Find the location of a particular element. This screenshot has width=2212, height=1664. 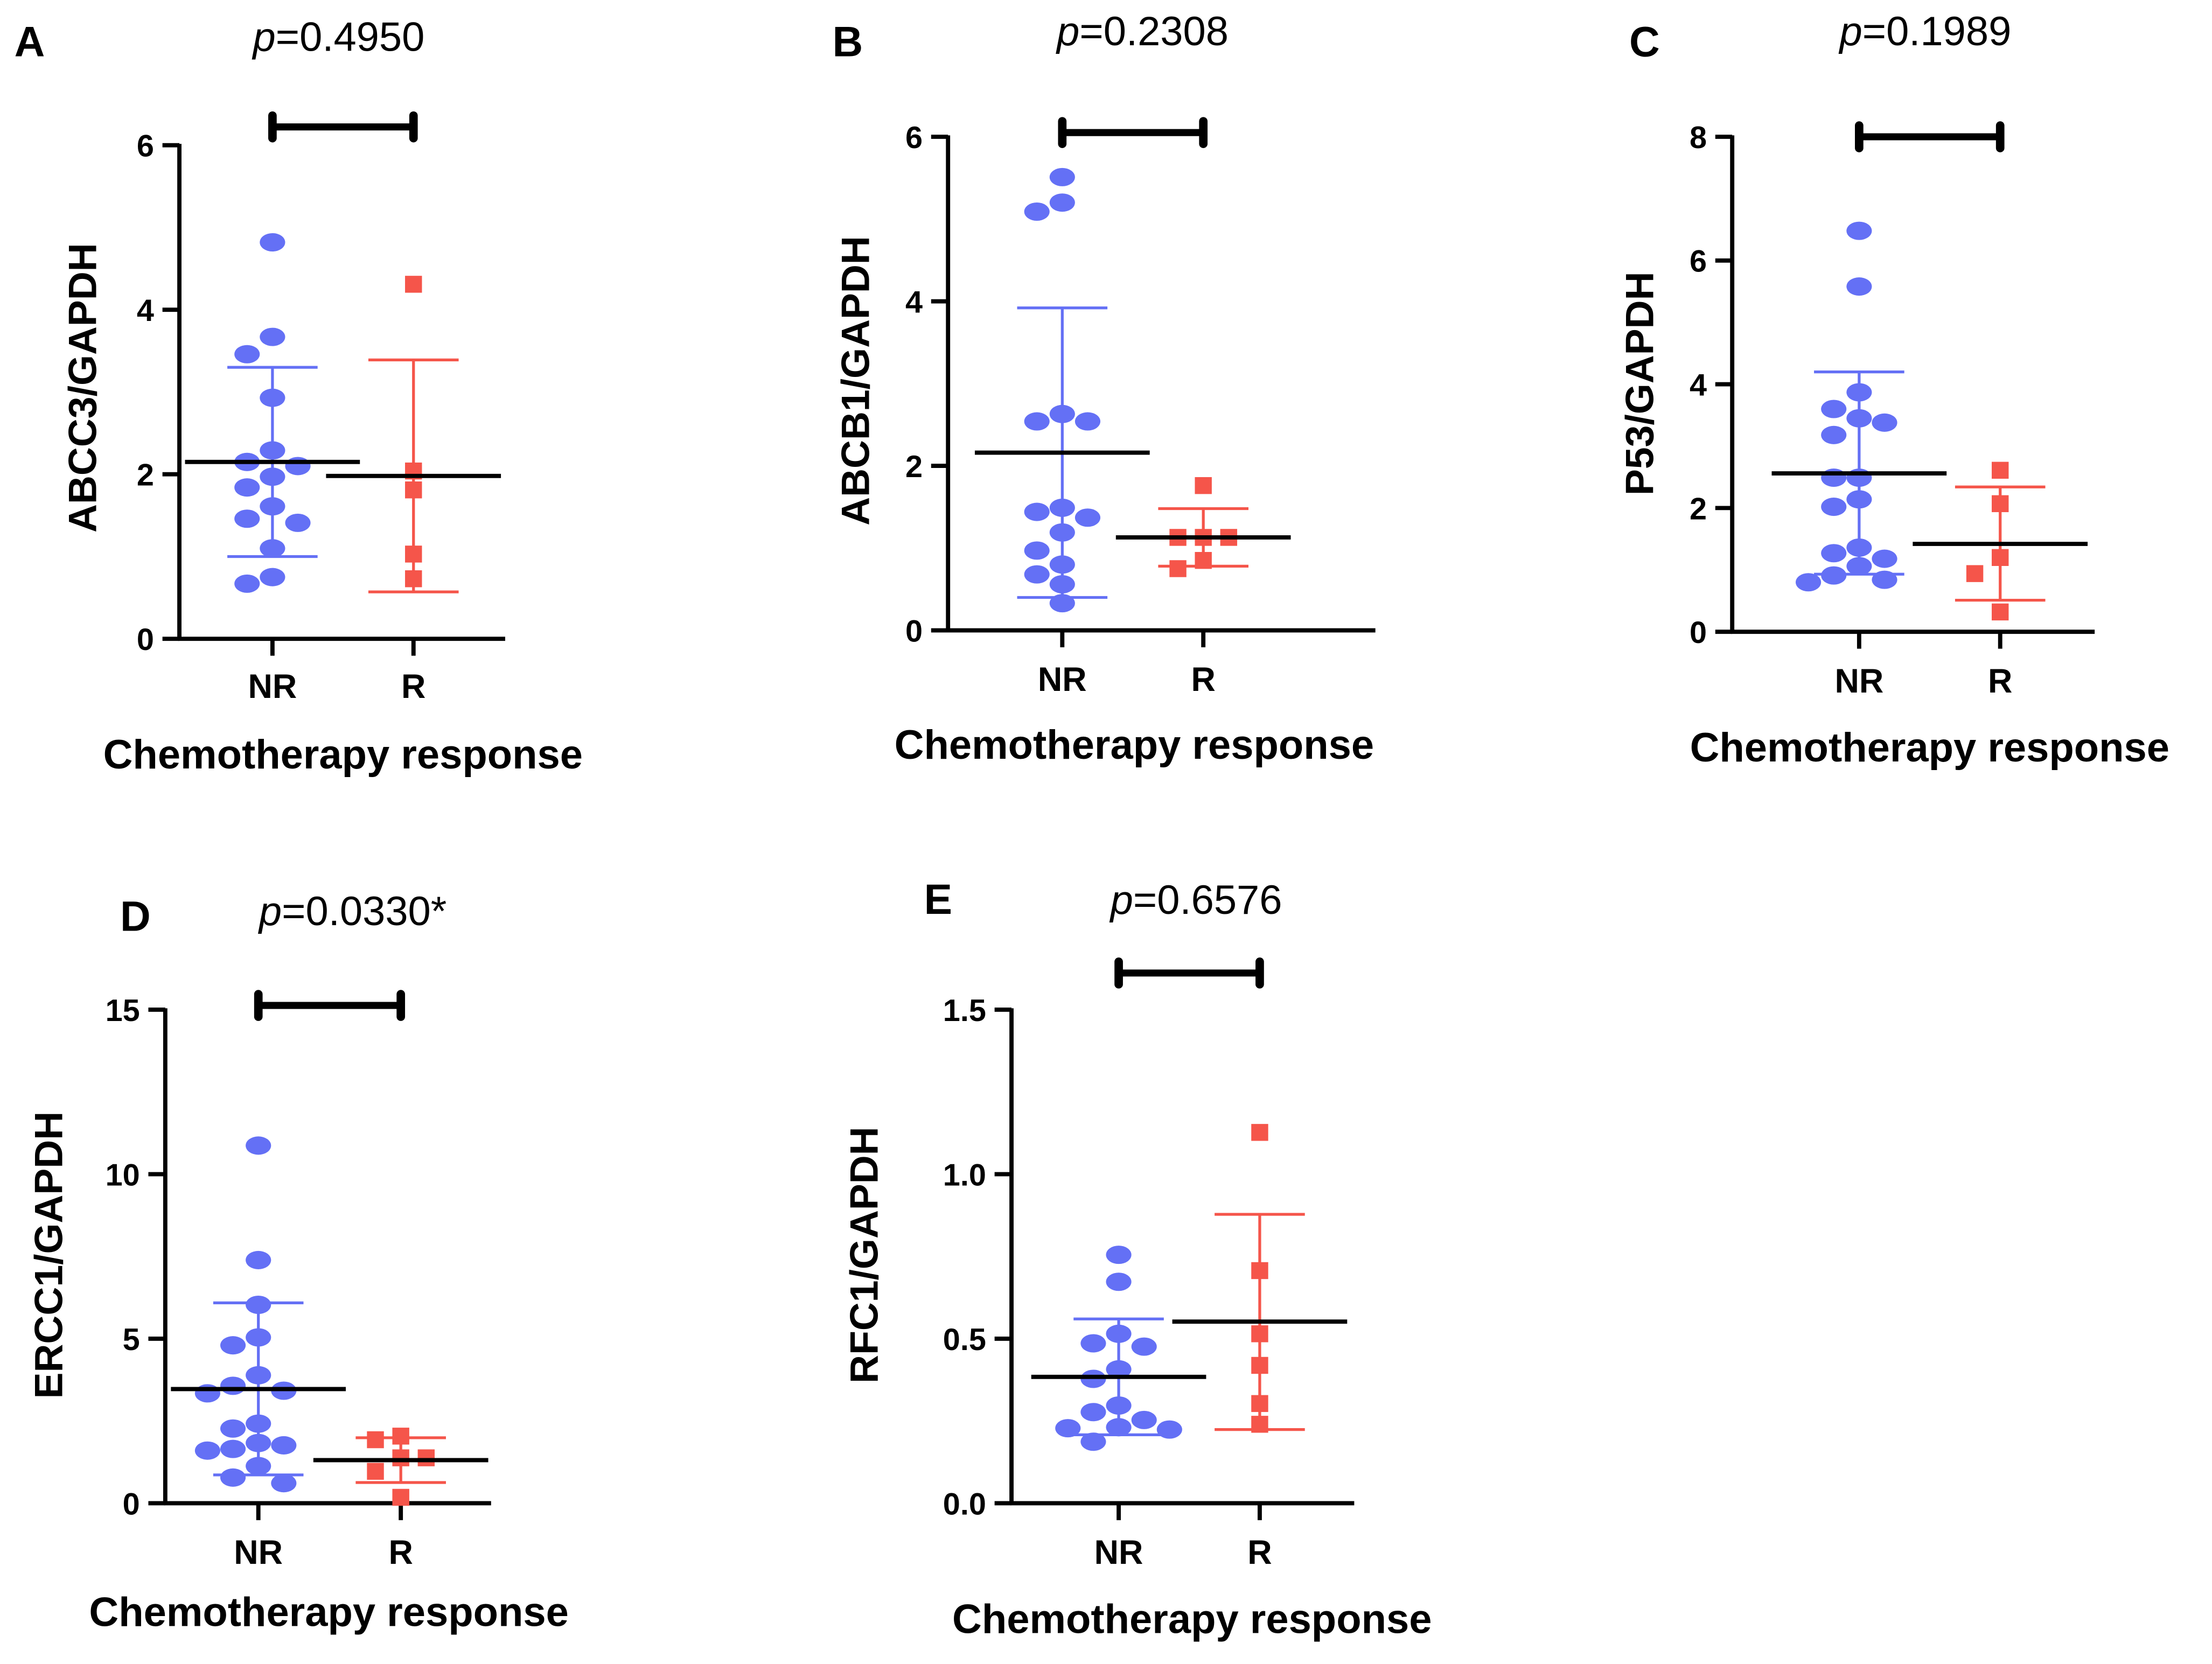

y-tick-label: 0 is located at coordinates (145, 640).